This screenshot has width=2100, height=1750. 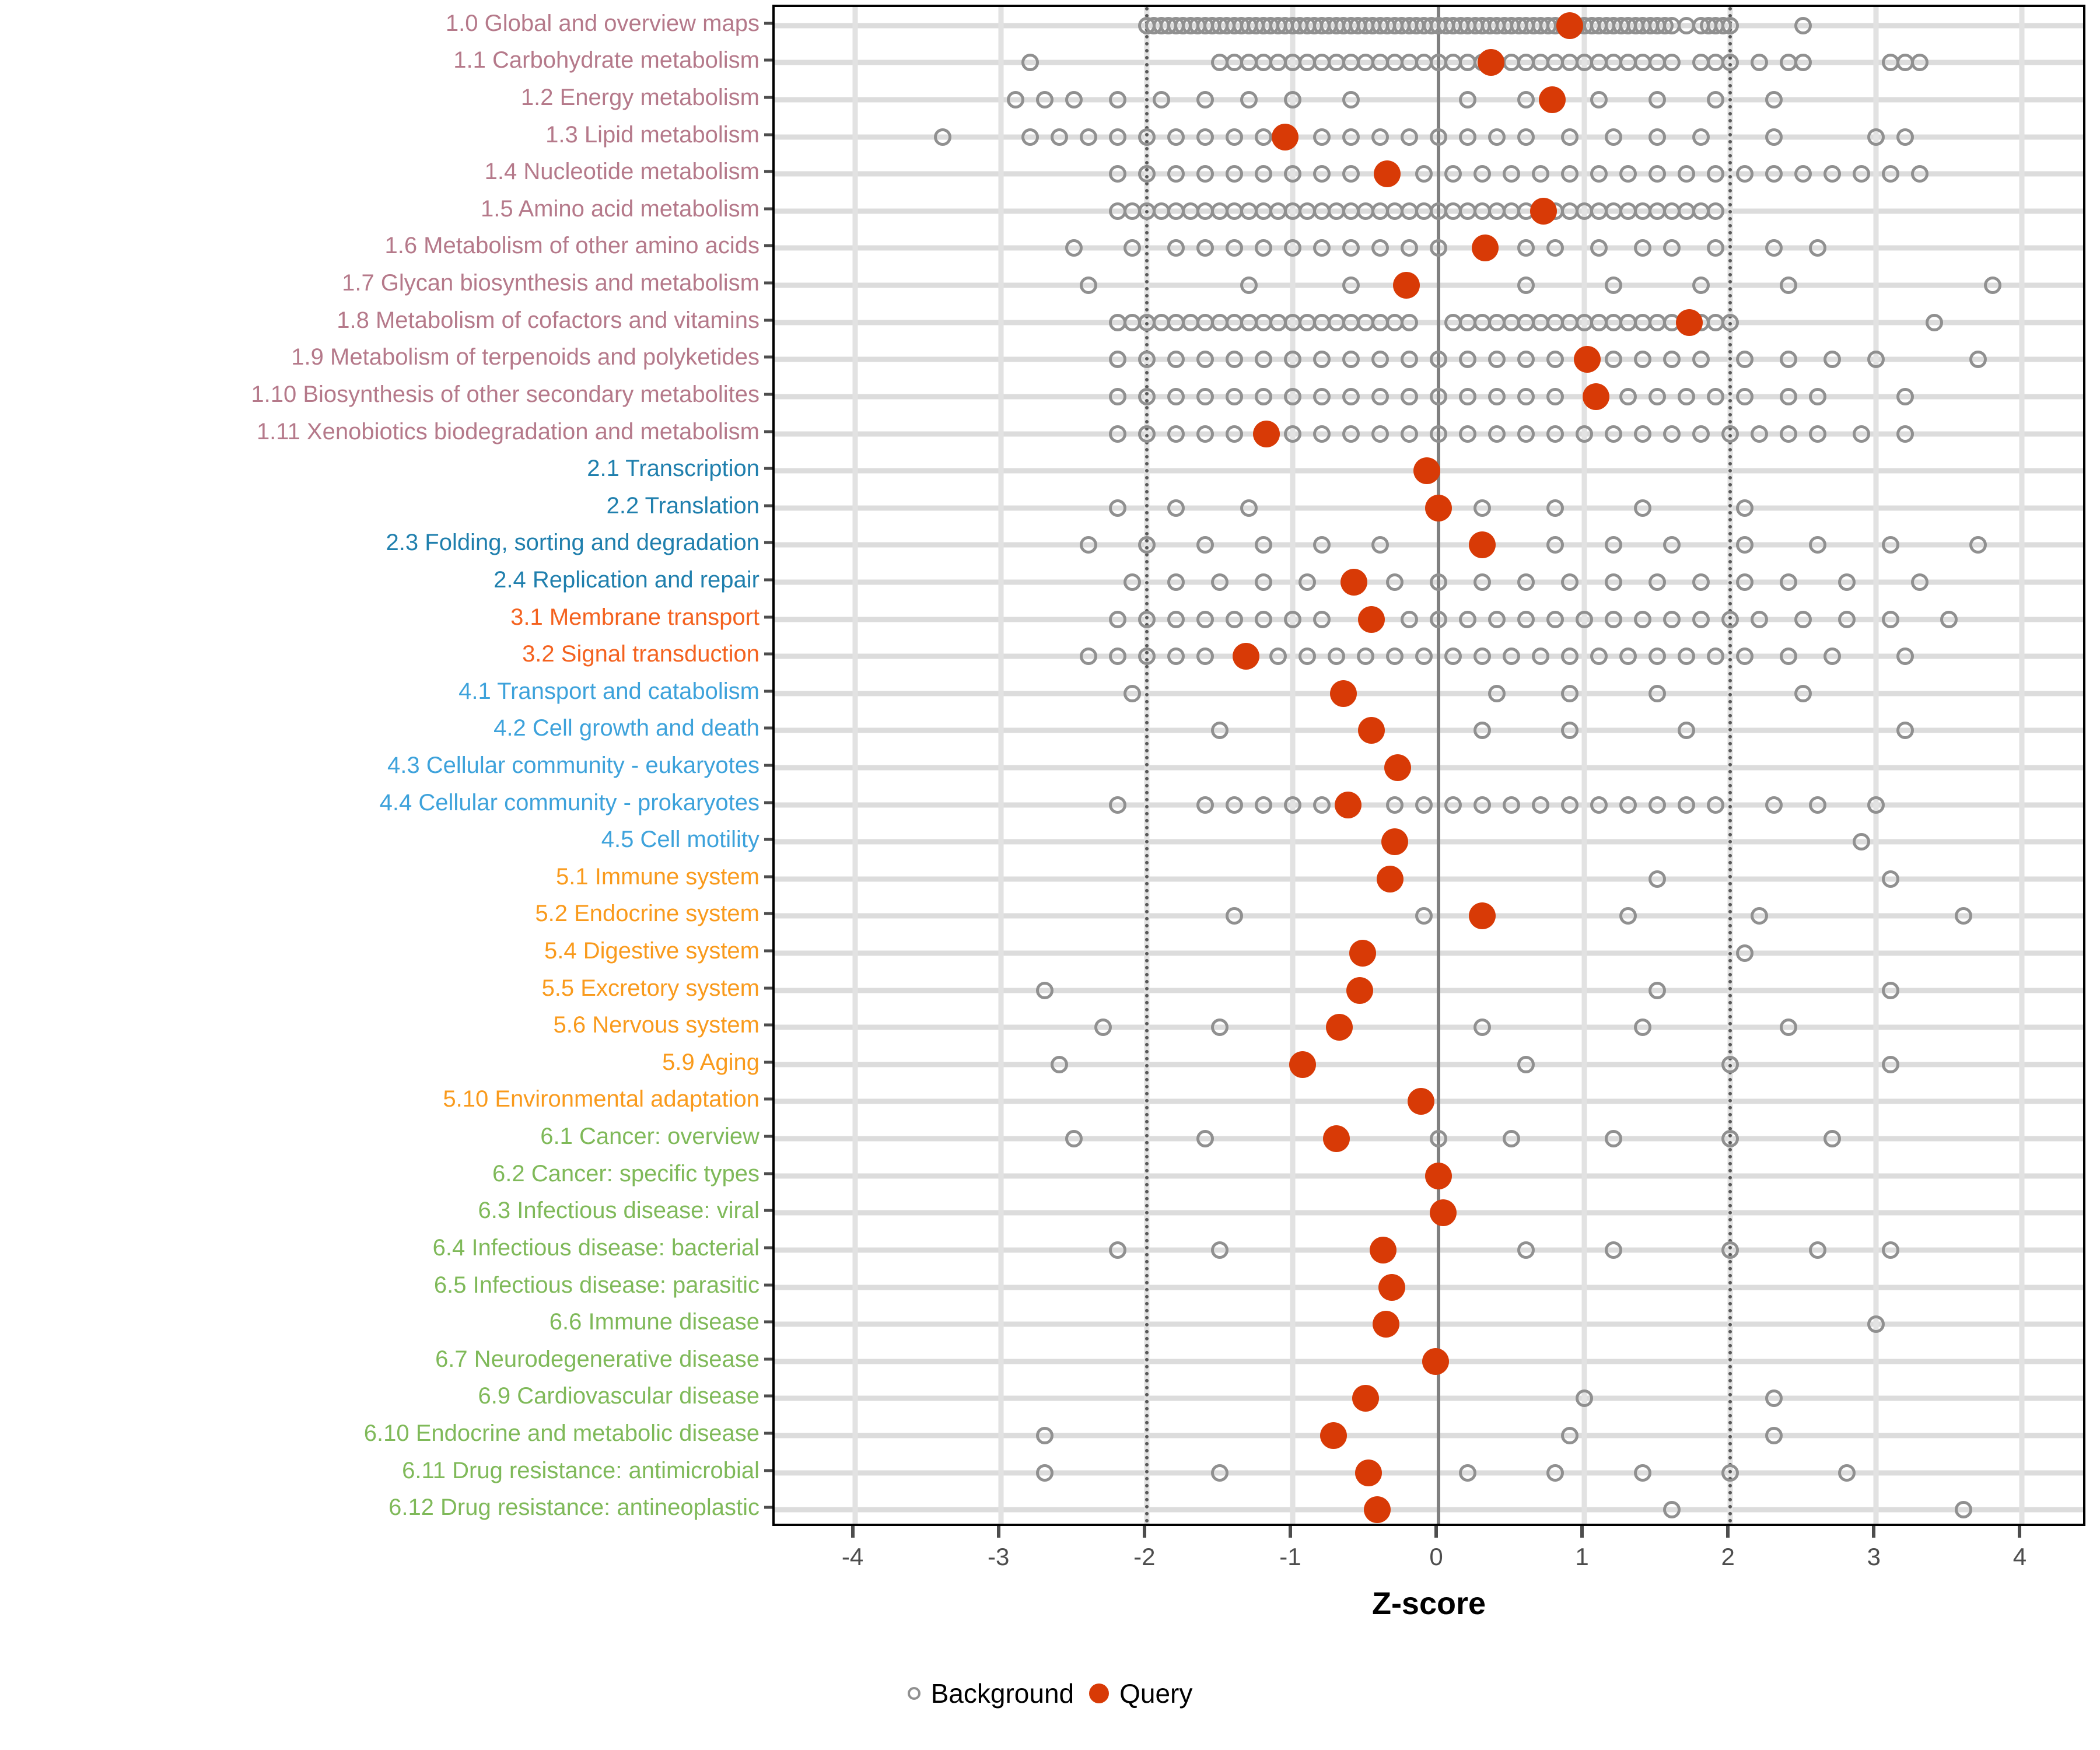 I want to click on reference-line-zero, so click(x=1438, y=765).